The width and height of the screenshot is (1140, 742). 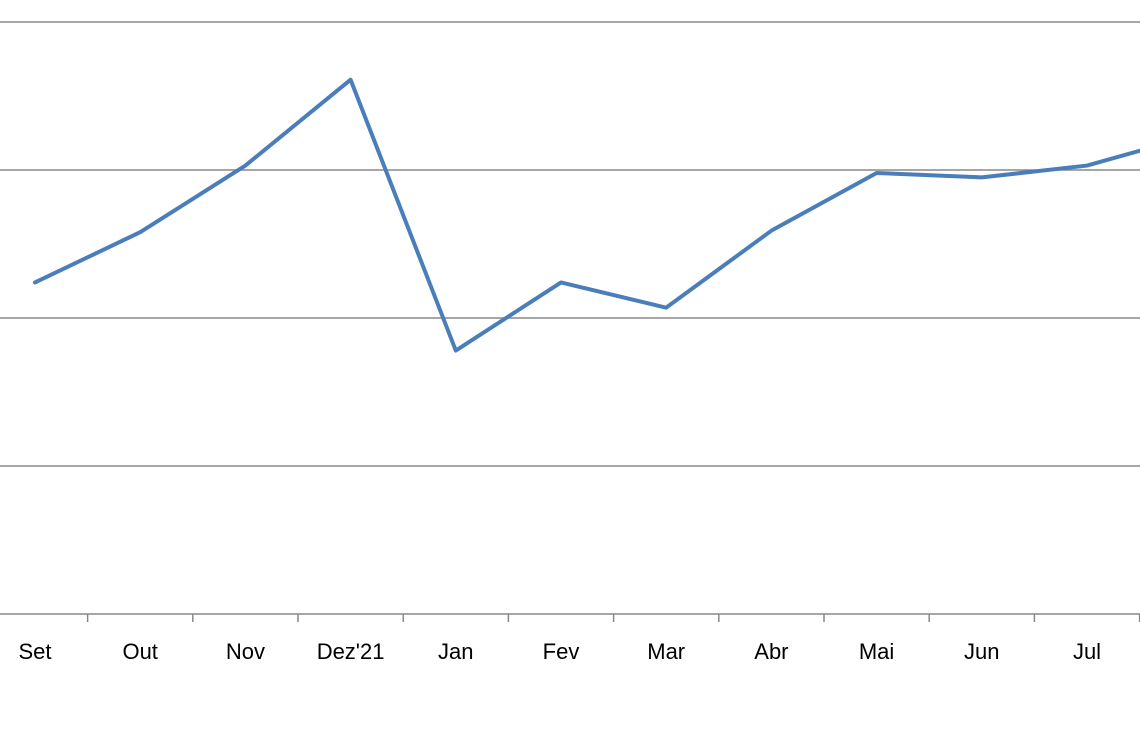 I want to click on x-tick-label: Dez'21, so click(x=351, y=651).